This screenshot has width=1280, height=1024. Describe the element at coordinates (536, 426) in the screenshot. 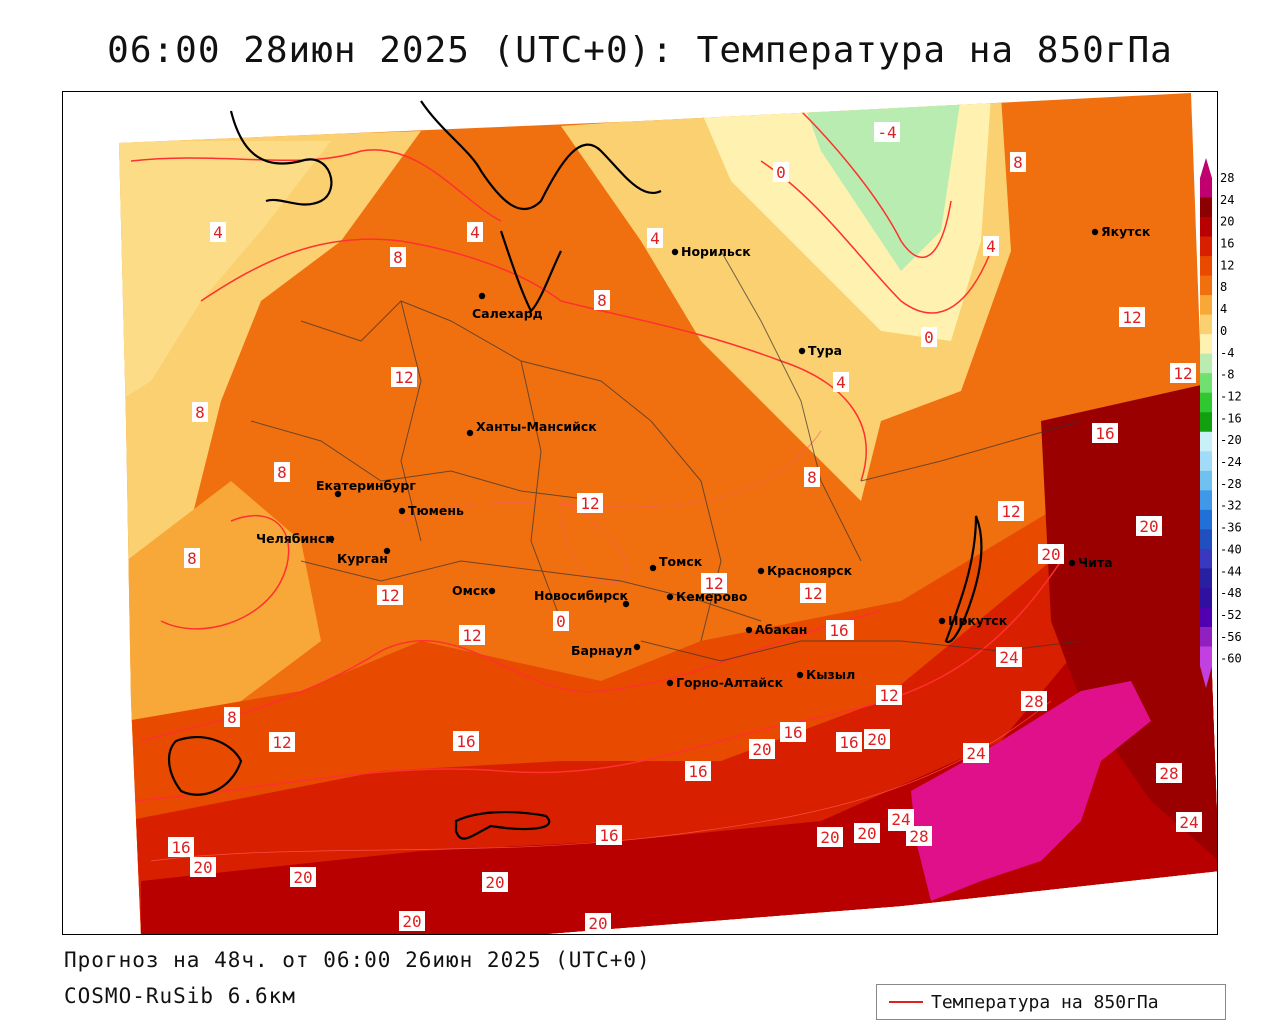

I see `city-label: Ханты-Мансийск` at that location.